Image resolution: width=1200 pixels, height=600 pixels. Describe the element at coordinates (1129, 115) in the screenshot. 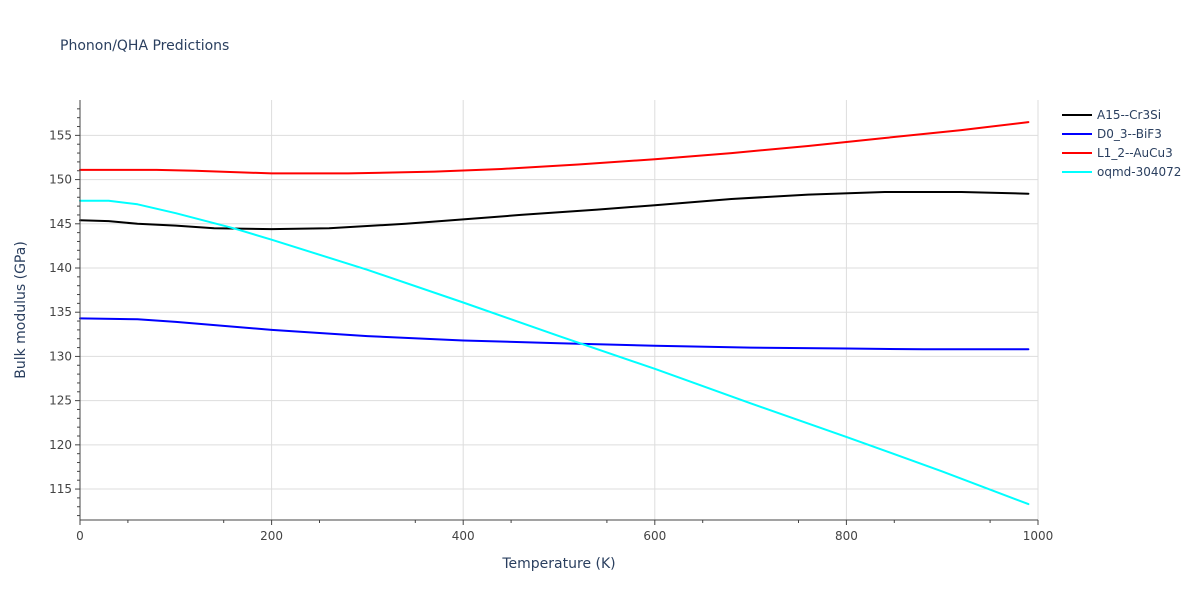

I see `legend-label: A15--Cr3Si` at that location.